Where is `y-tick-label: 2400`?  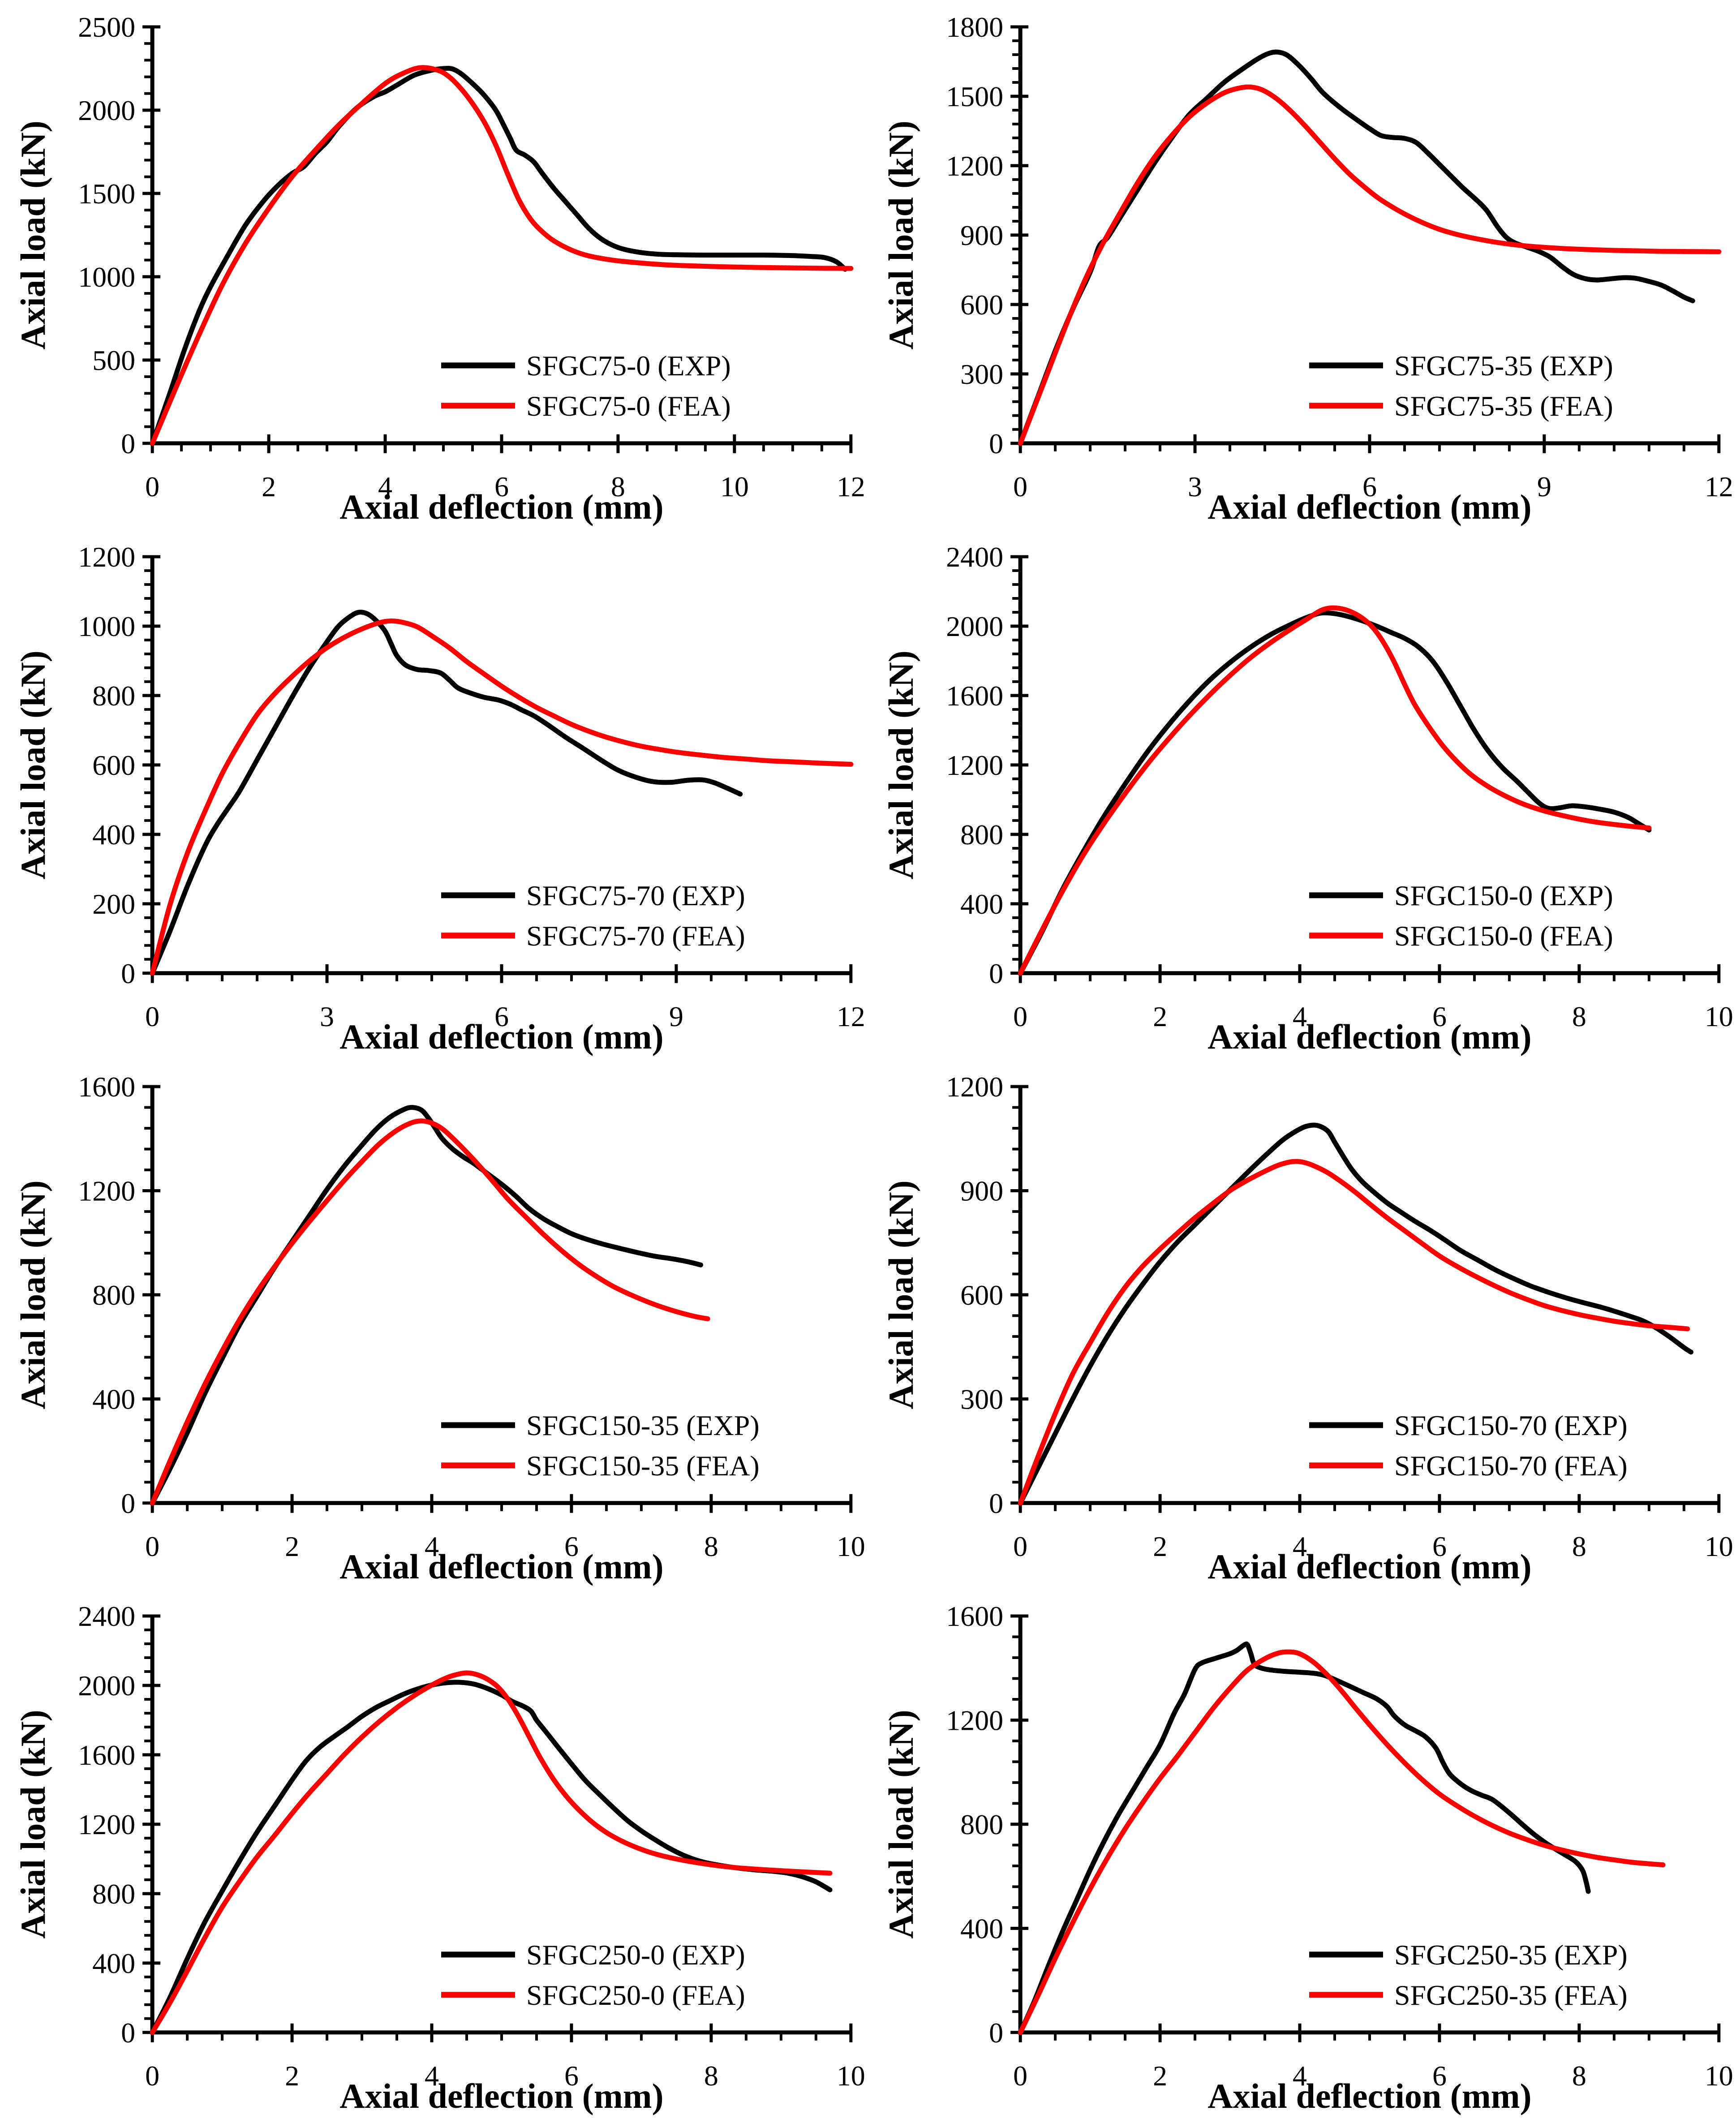 y-tick-label: 2400 is located at coordinates (107, 1616).